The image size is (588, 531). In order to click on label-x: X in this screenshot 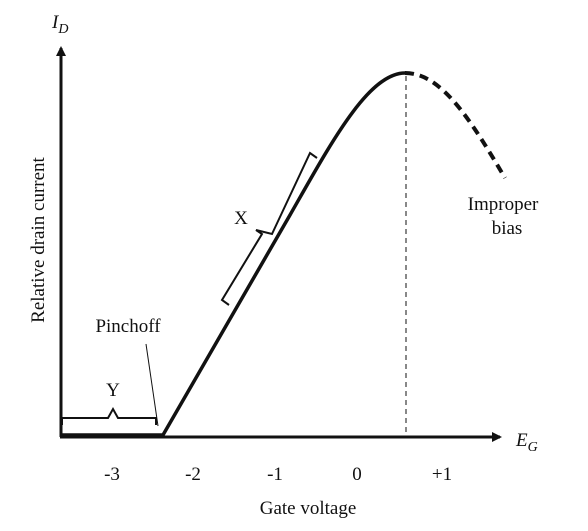, I will do `click(241, 218)`.